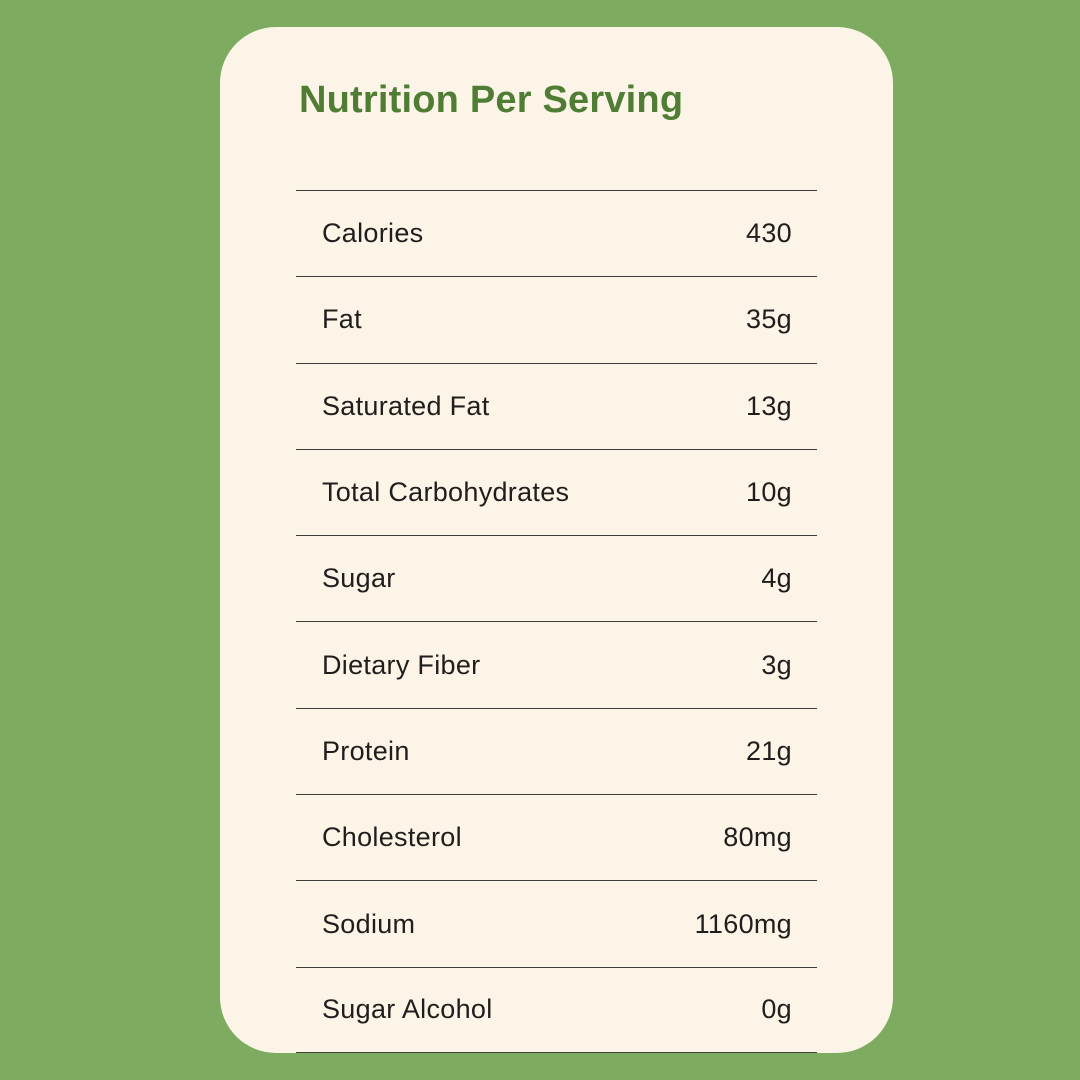  I want to click on nutrient-value: 430, so click(769, 233).